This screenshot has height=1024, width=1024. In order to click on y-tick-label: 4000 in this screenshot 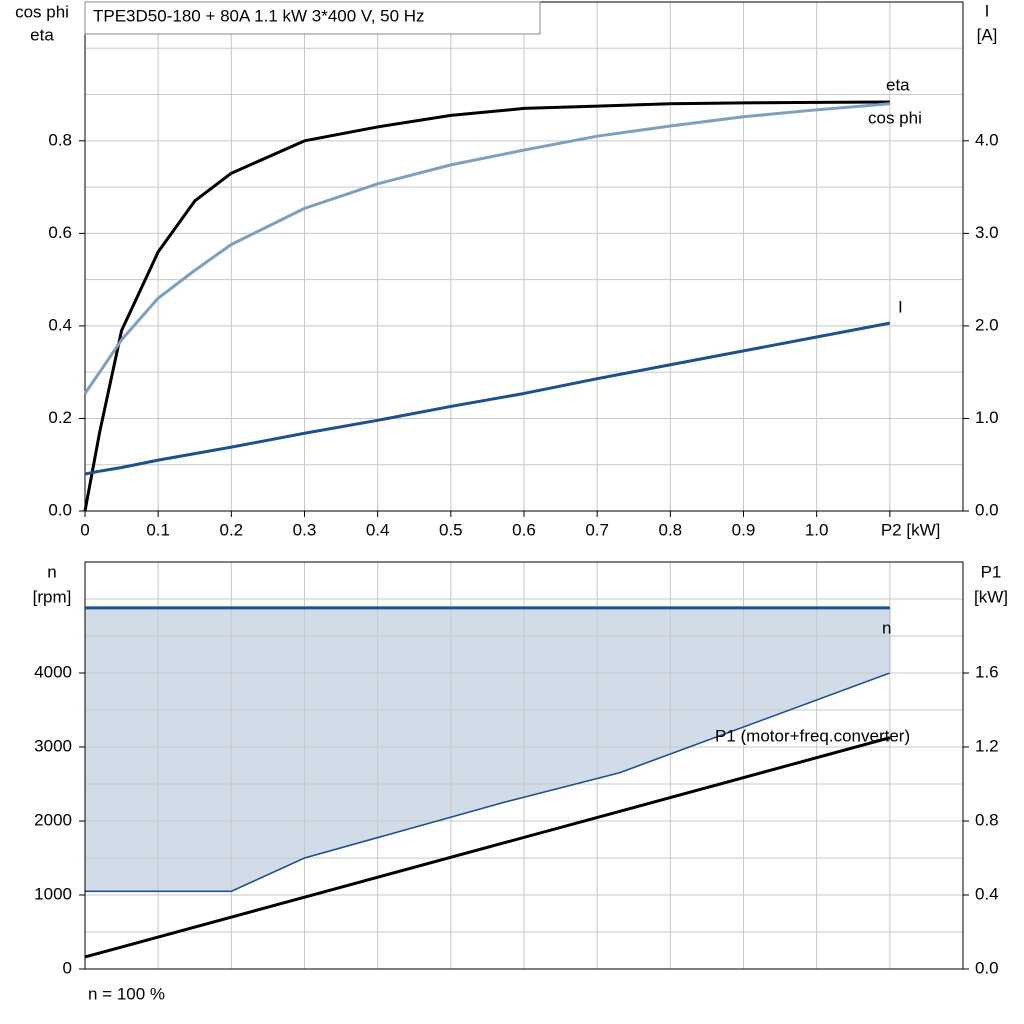, I will do `click(53, 671)`.